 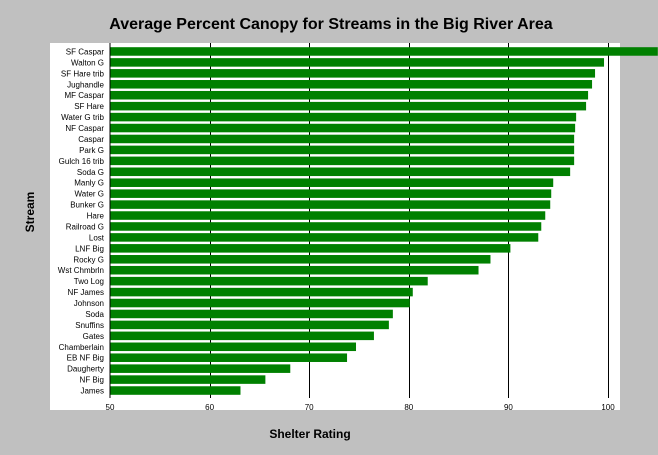 What do you see at coordinates (92, 380) in the screenshot?
I see `category-label: NF Big` at bounding box center [92, 380].